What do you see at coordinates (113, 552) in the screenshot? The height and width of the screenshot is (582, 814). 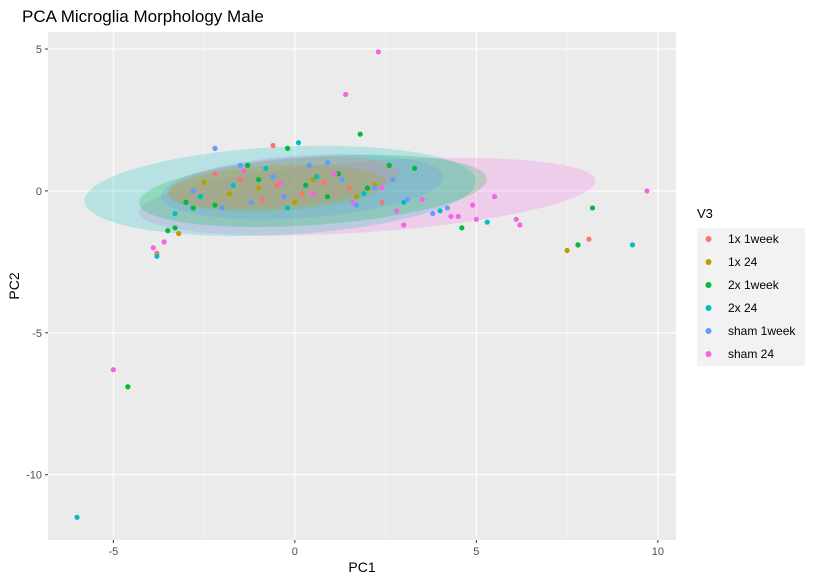 I see `x-tick-label: -5` at bounding box center [113, 552].